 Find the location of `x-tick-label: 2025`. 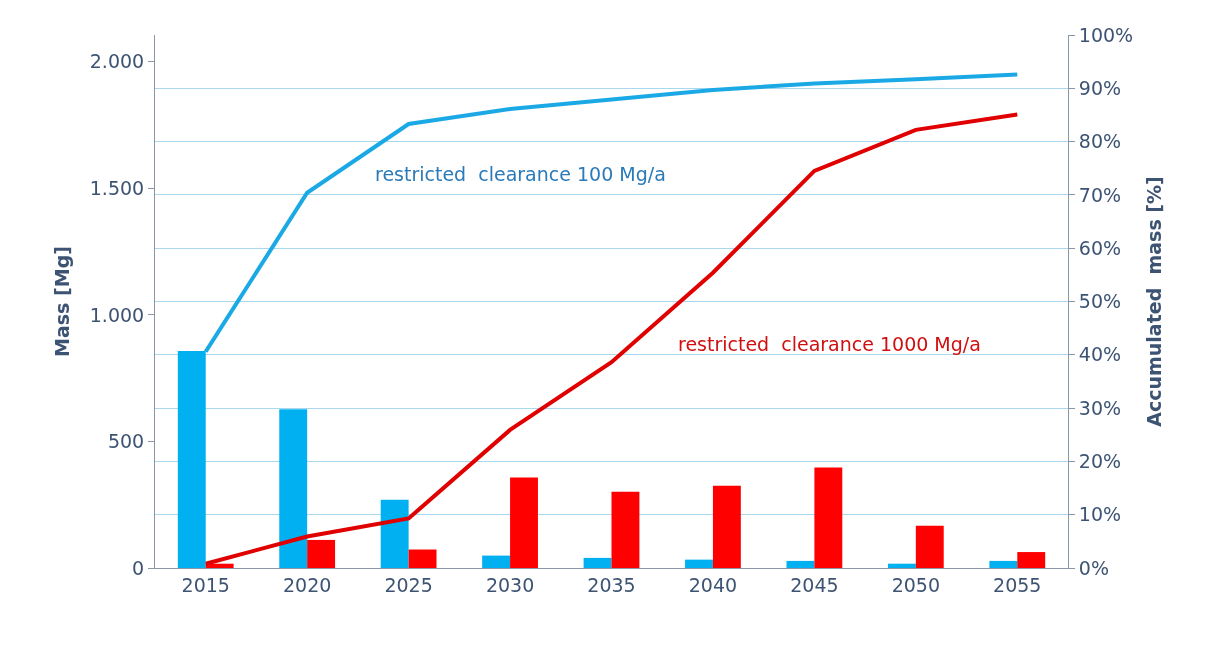

x-tick-label: 2025 is located at coordinates (408, 584).